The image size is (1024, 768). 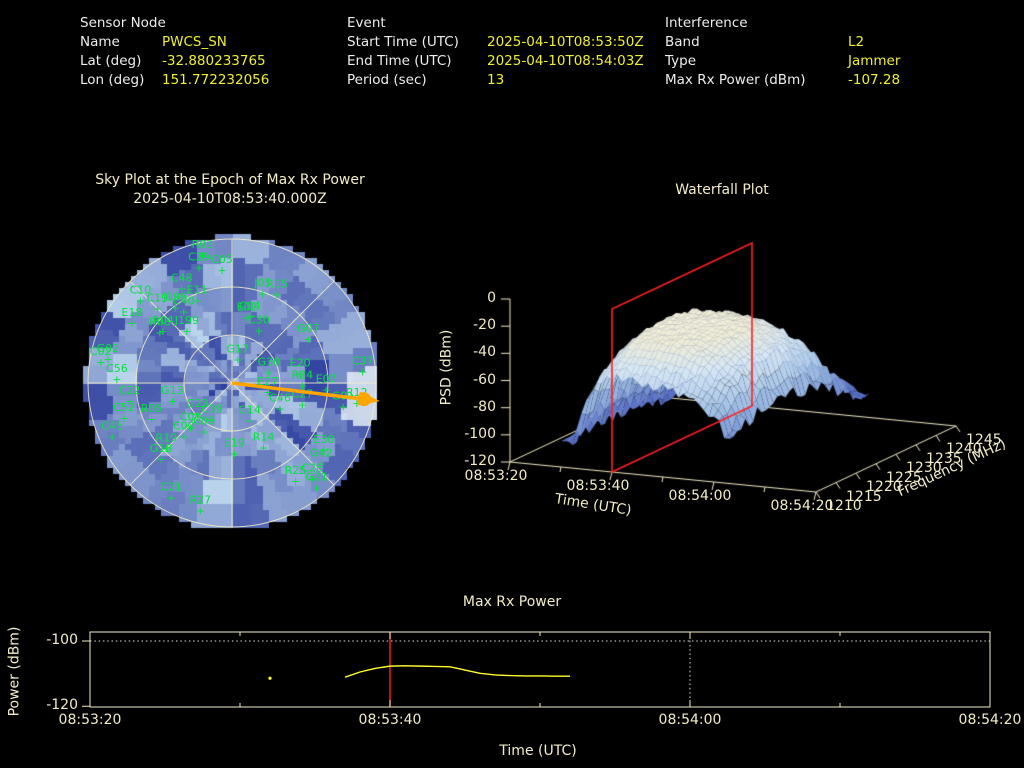 What do you see at coordinates (222, 259) in the screenshot?
I see `satellite-label: C05` at bounding box center [222, 259].